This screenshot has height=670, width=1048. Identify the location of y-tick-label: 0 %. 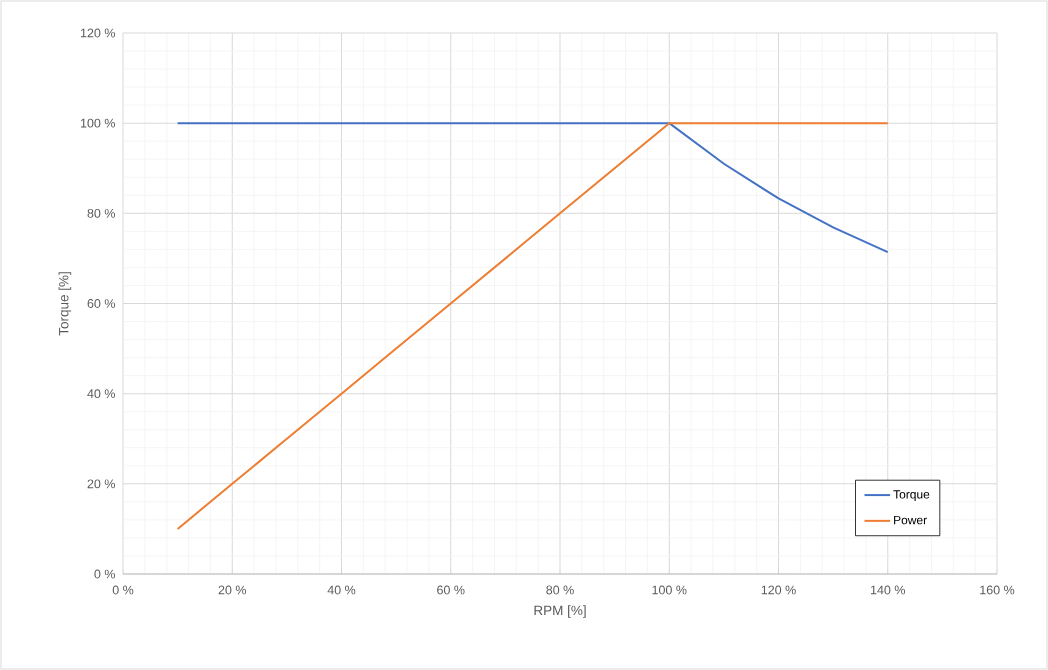
(105, 574).